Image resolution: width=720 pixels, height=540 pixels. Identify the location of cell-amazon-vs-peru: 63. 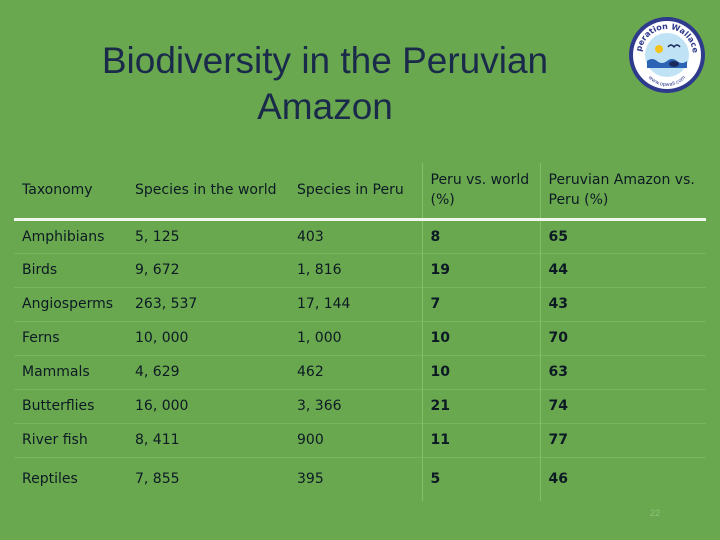
(622, 372).